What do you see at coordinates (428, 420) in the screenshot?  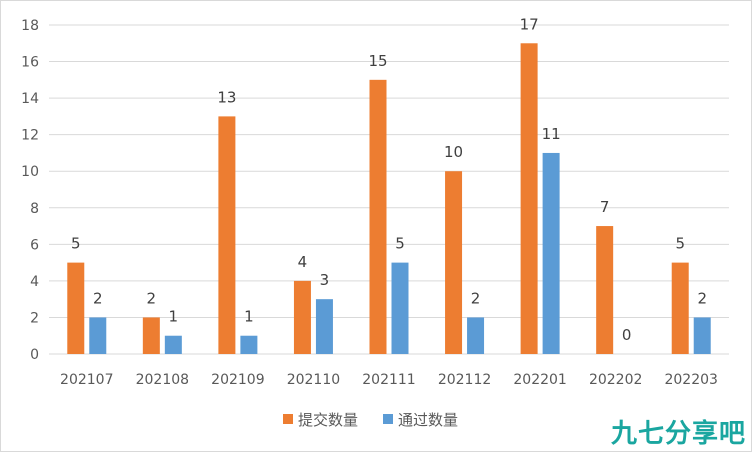 I see `legend-label: 通过数量` at bounding box center [428, 420].